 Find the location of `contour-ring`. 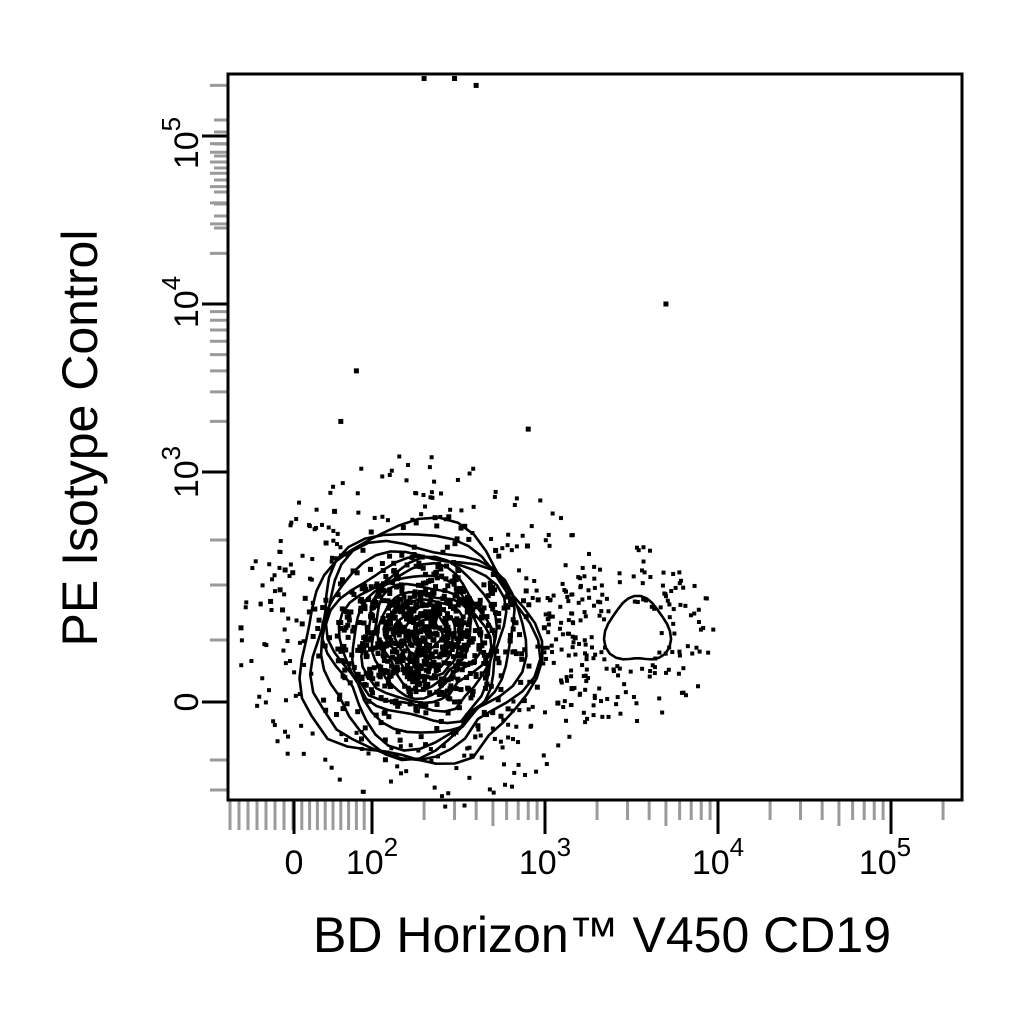

contour-ring is located at coordinates (418, 651).